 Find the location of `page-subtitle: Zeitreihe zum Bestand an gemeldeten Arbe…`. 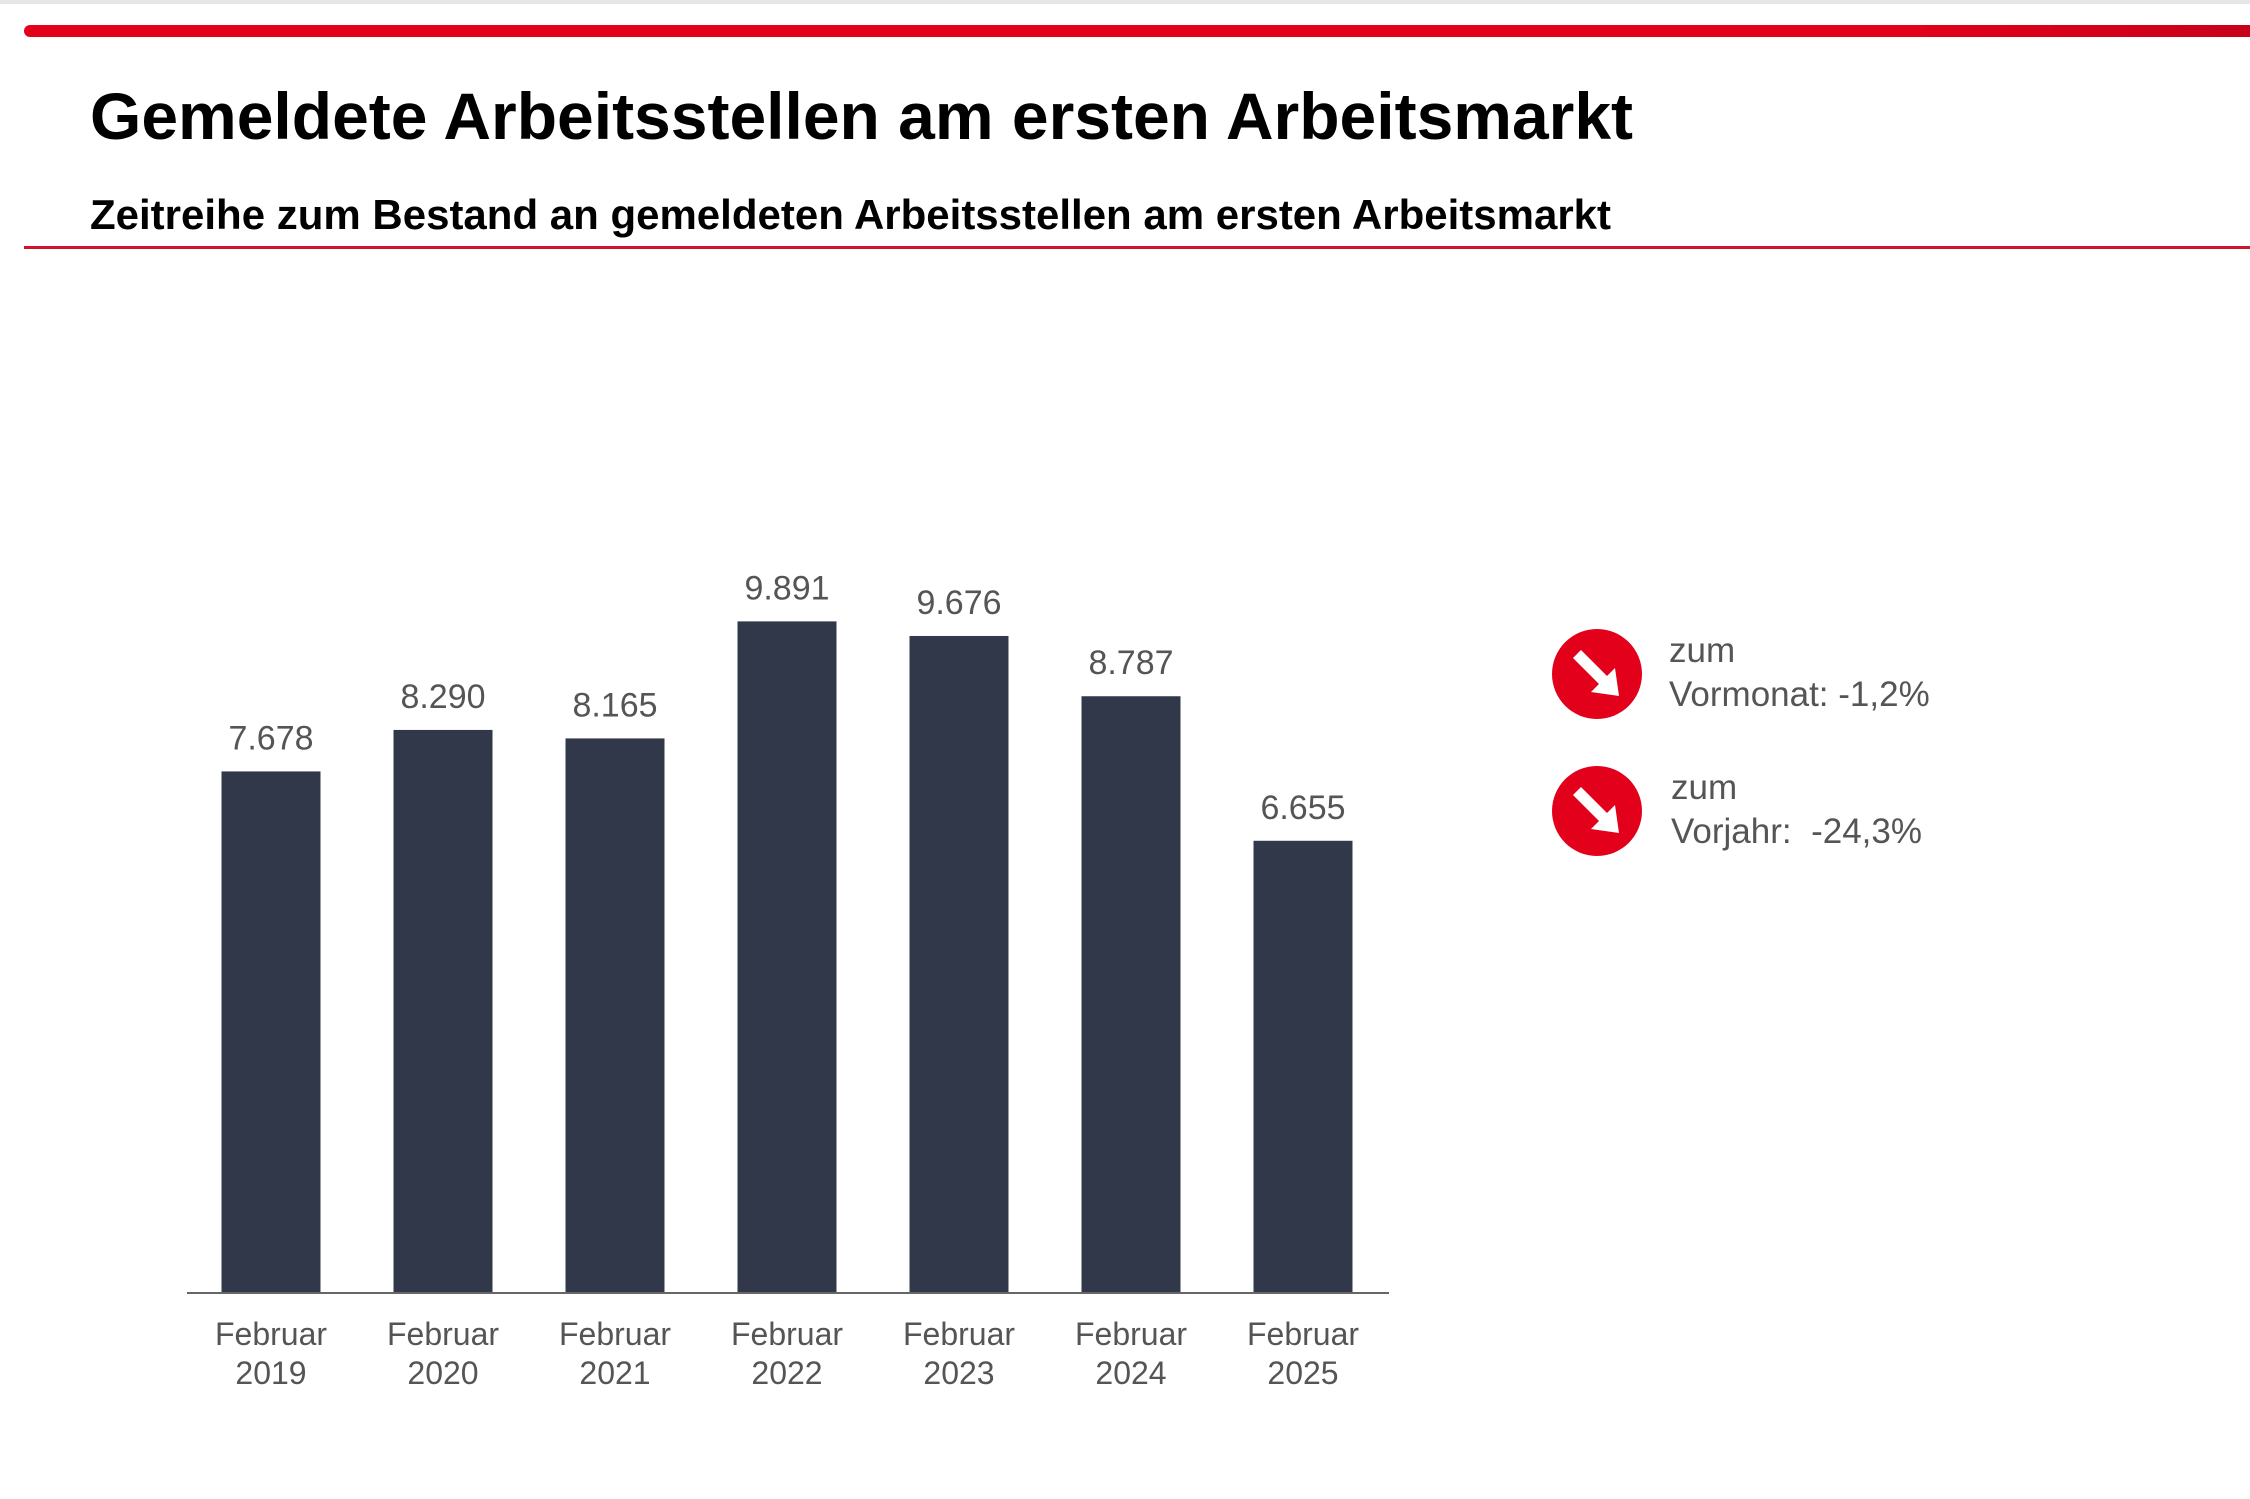

page-subtitle: Zeitreihe zum Bestand an gemeldeten Arbe… is located at coordinates (851, 214).